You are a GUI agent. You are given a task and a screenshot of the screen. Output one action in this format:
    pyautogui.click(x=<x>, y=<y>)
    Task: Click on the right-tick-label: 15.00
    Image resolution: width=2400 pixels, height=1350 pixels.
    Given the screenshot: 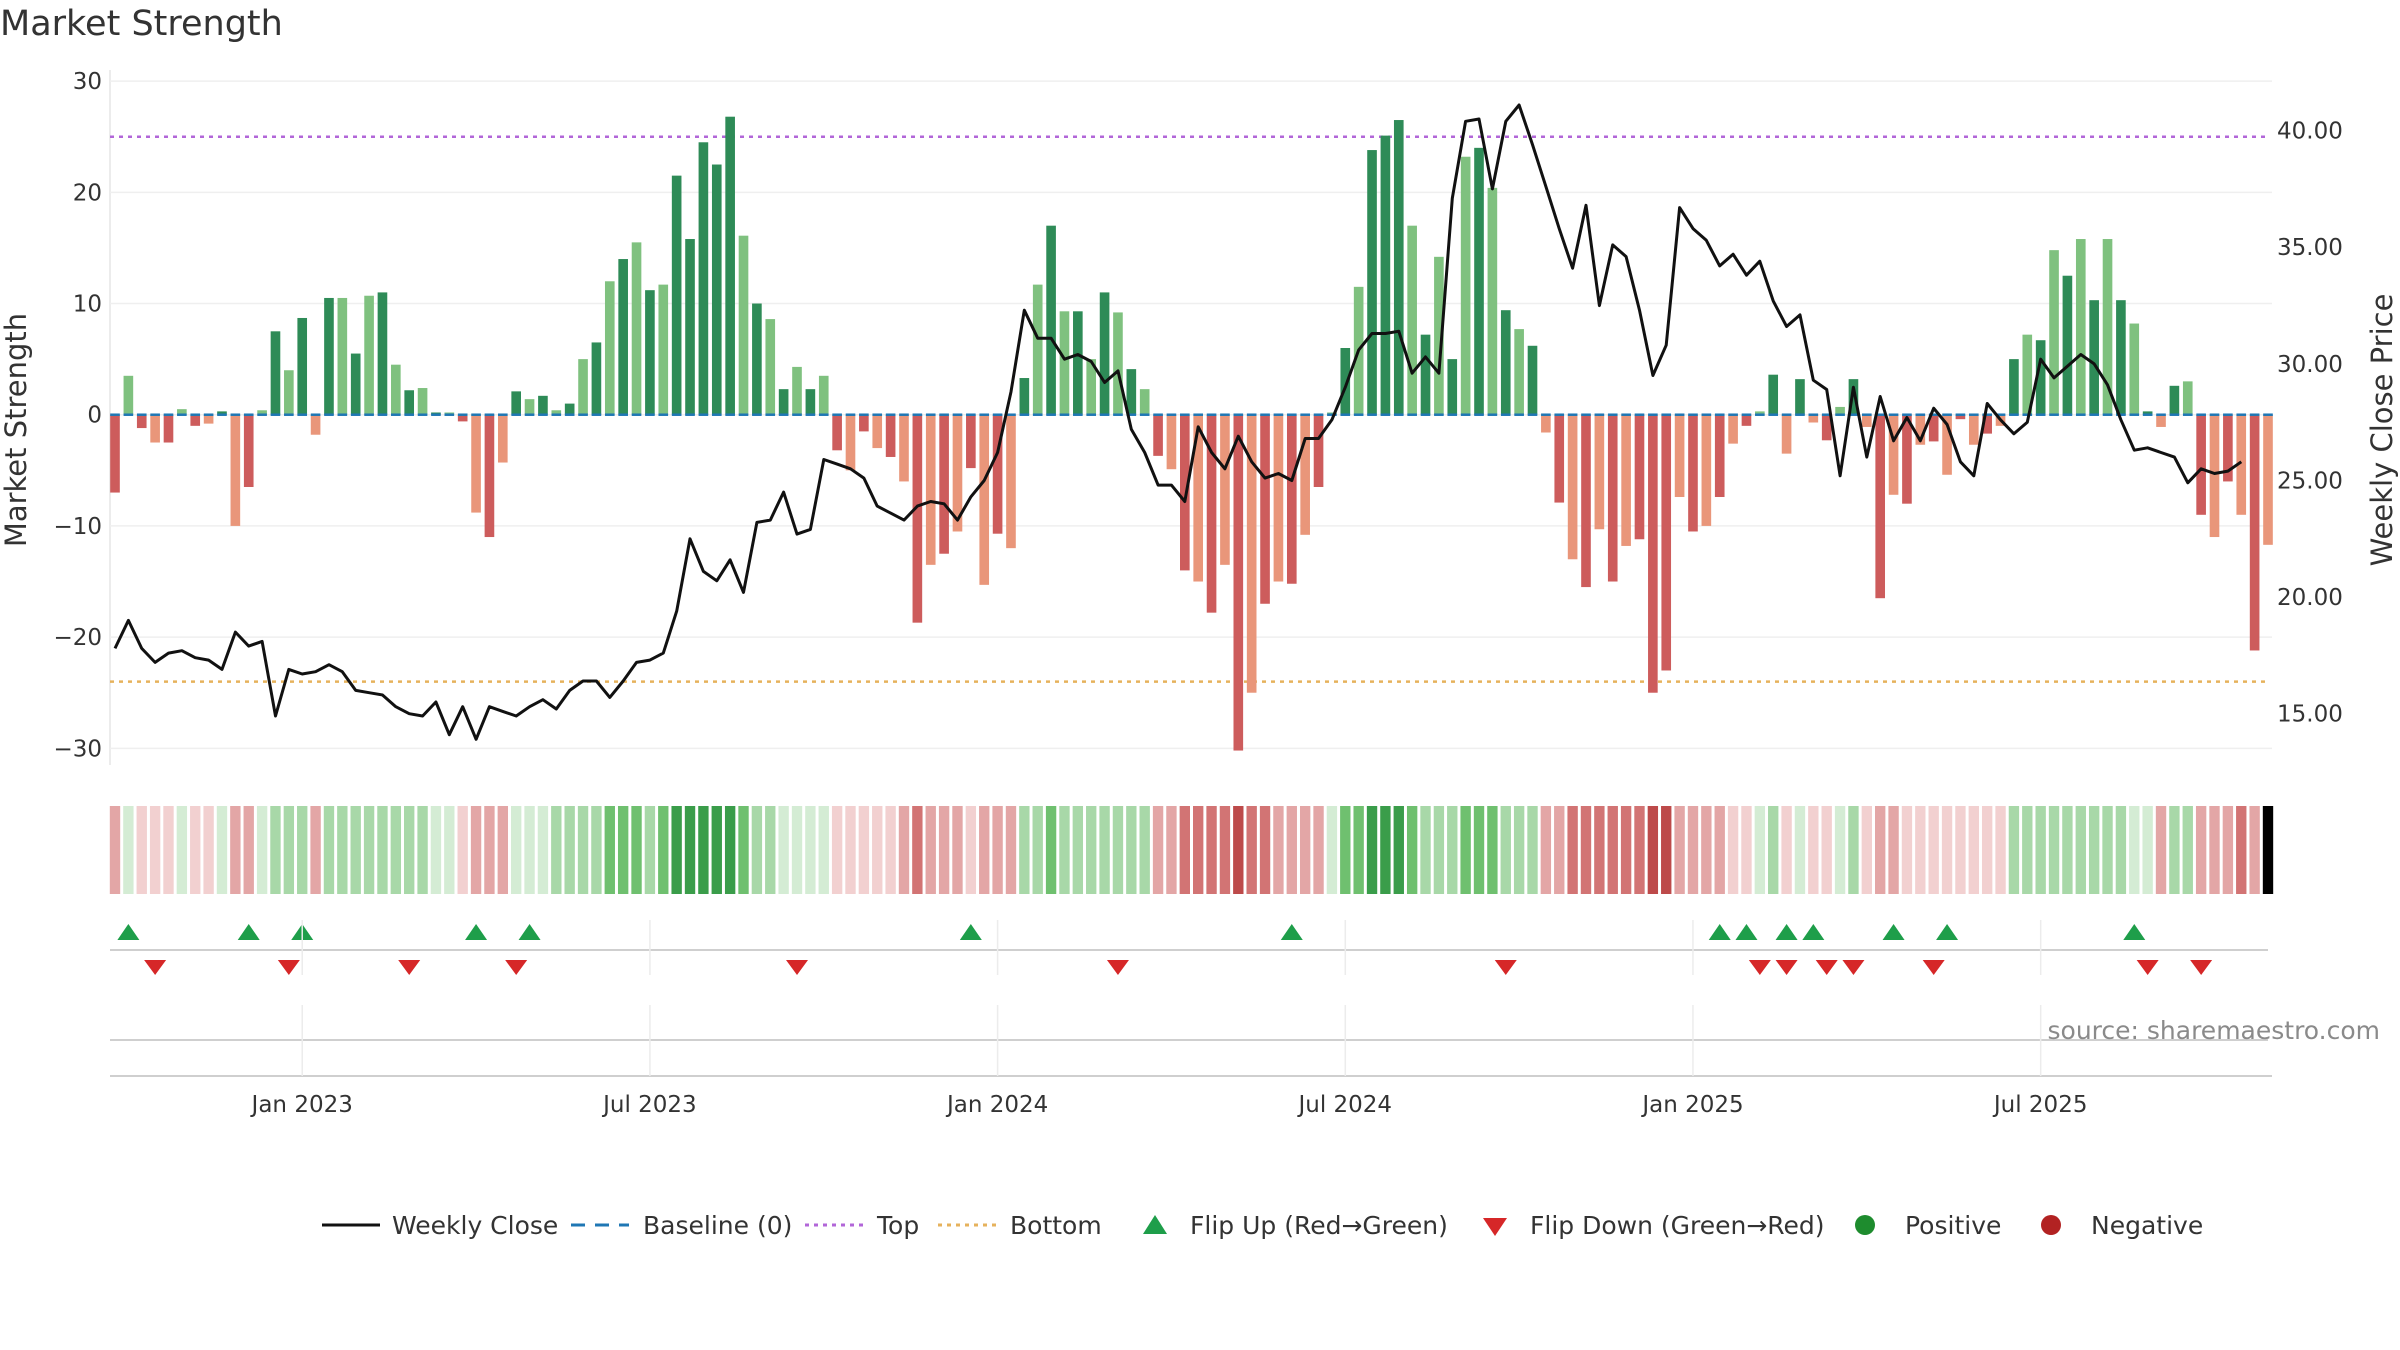 What is the action you would take?
    pyautogui.click(x=2310, y=715)
    